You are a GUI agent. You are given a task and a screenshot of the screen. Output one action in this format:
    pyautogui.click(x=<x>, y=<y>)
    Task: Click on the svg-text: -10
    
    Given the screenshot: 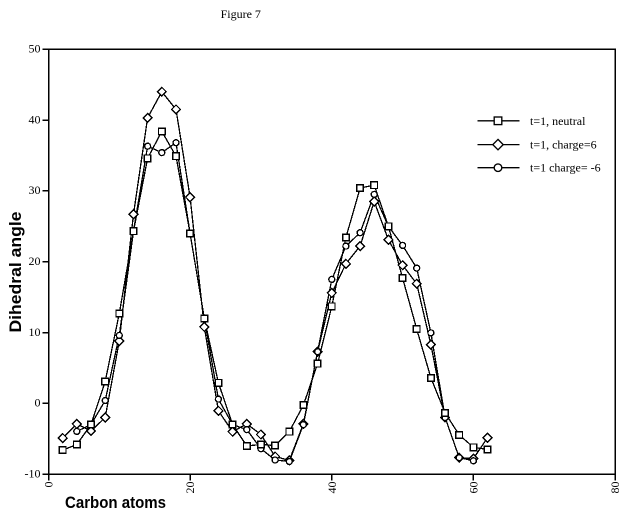 What is the action you would take?
    pyautogui.click(x=33, y=474)
    